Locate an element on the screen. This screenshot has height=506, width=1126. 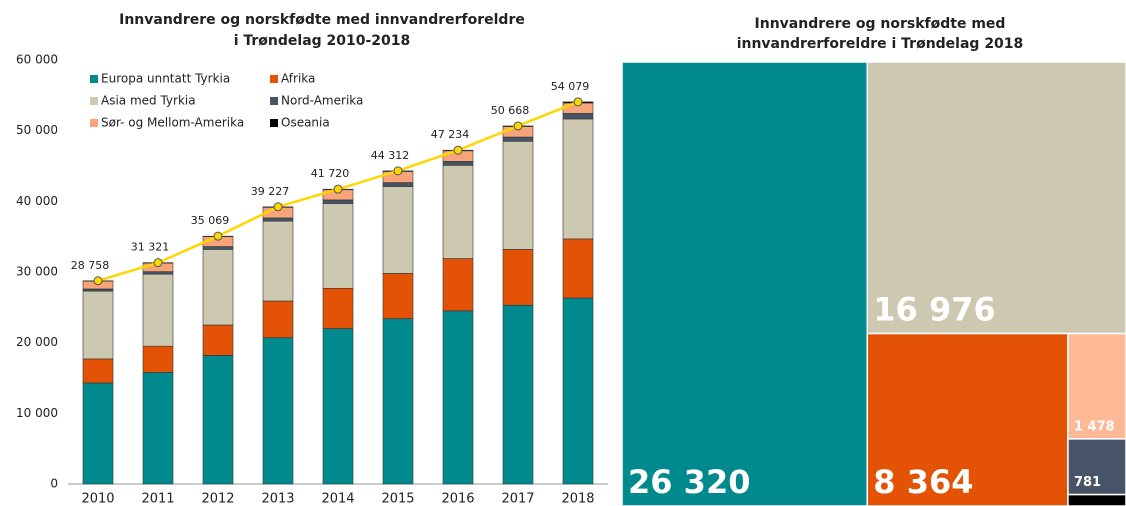
tile-label: 781 is located at coordinates (1087, 482).